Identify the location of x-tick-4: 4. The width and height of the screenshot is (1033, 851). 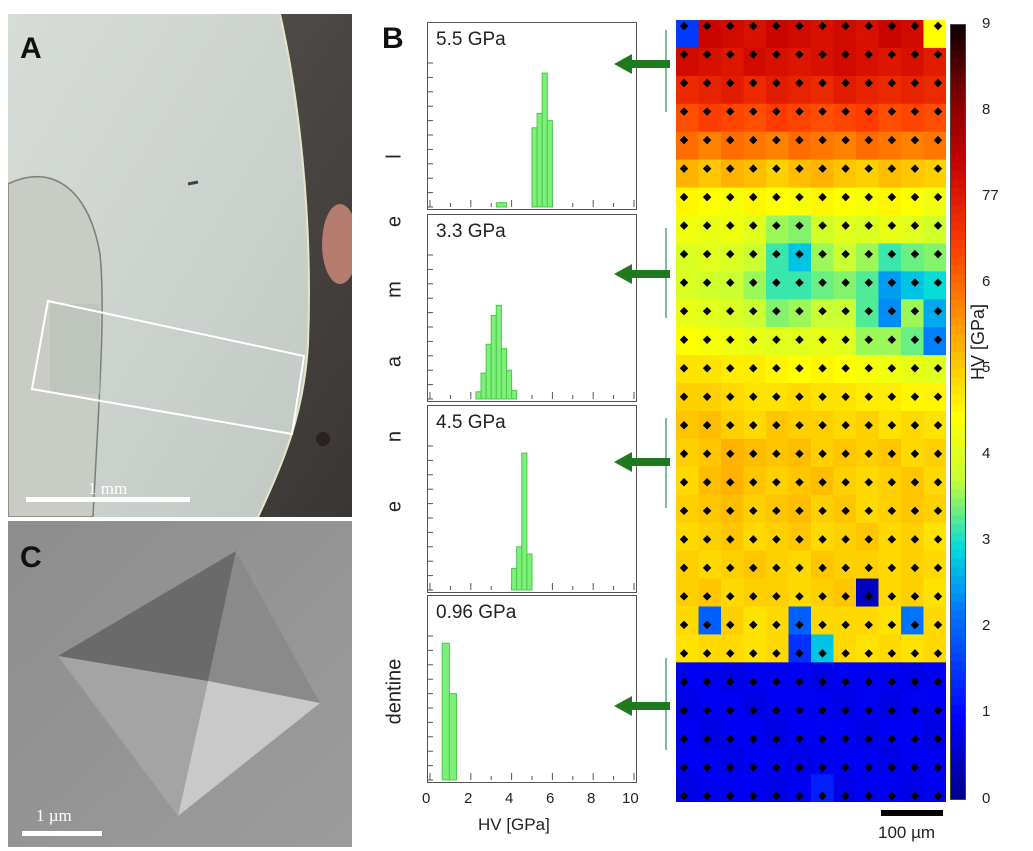
(509, 798).